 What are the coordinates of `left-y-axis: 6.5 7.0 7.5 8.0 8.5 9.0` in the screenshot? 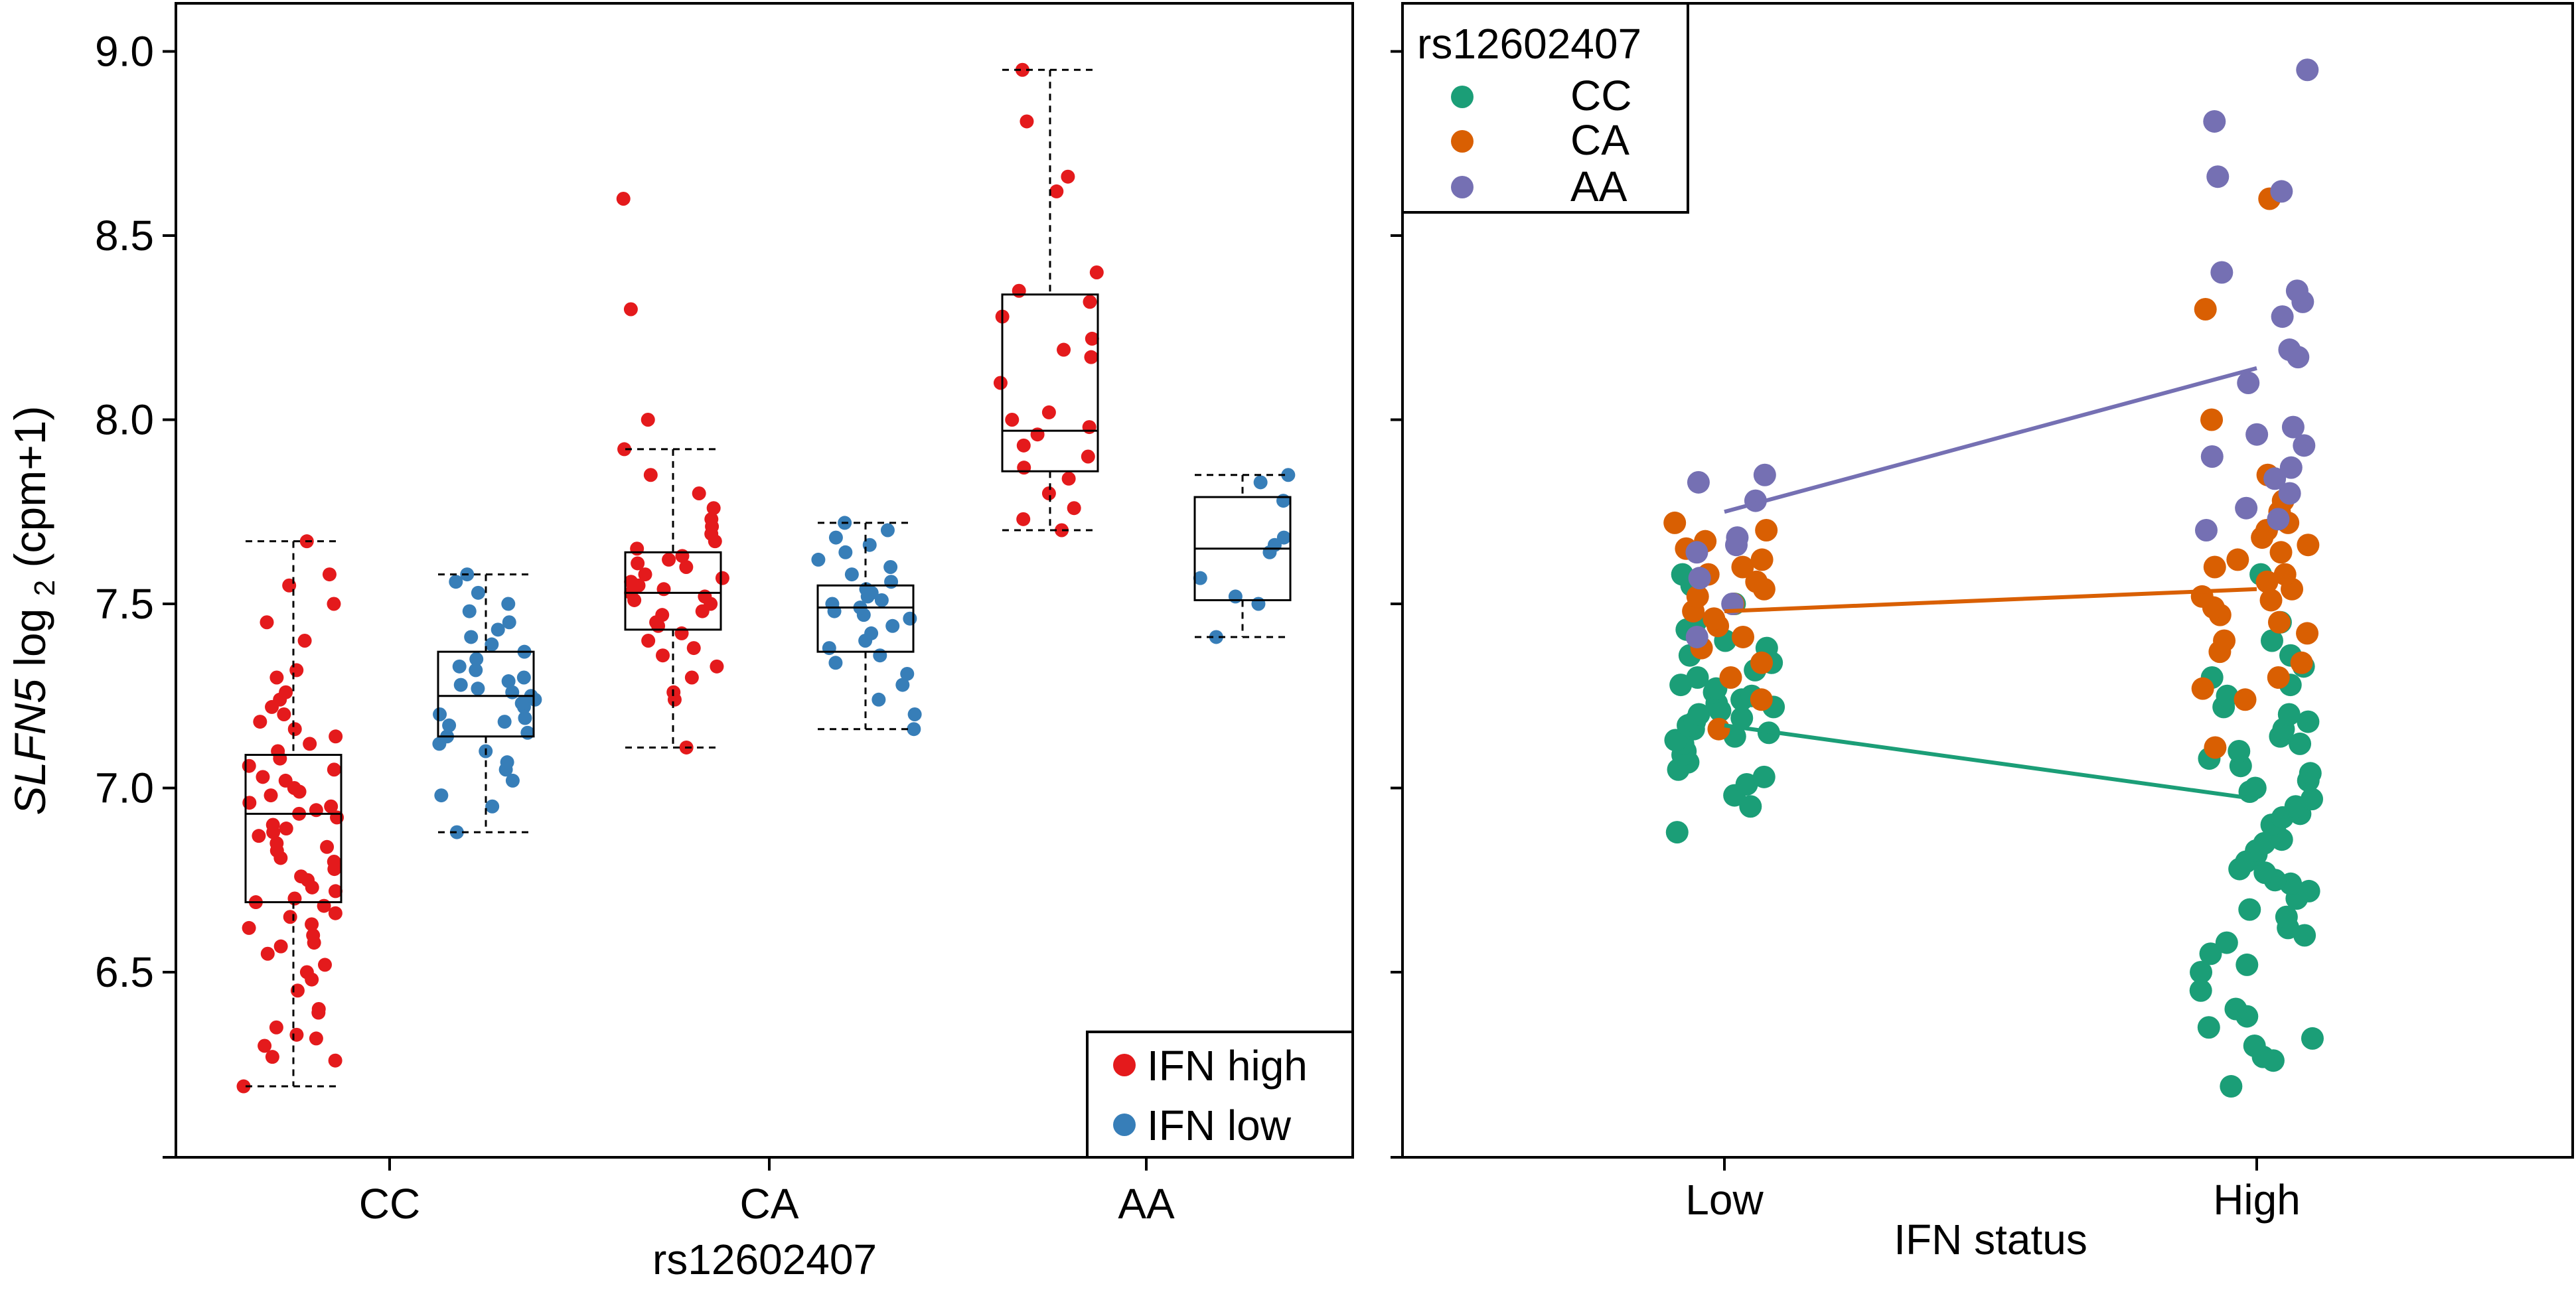 It's located at (136, 593).